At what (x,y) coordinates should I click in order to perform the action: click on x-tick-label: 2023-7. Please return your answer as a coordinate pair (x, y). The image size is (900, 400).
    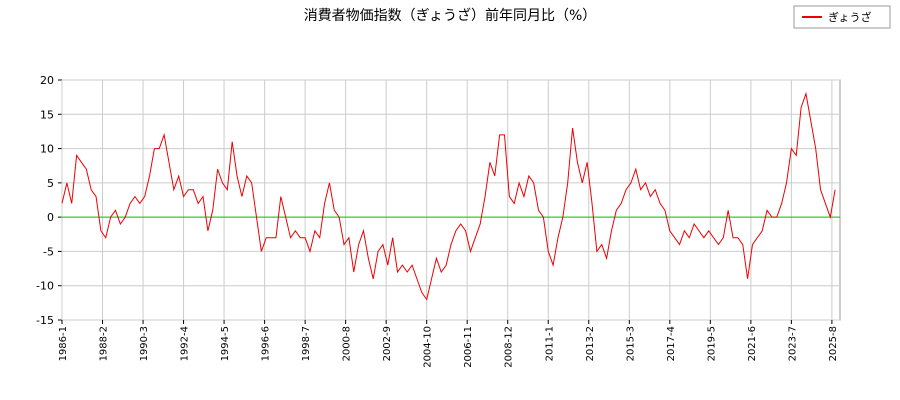
    Looking at the image, I should click on (792, 343).